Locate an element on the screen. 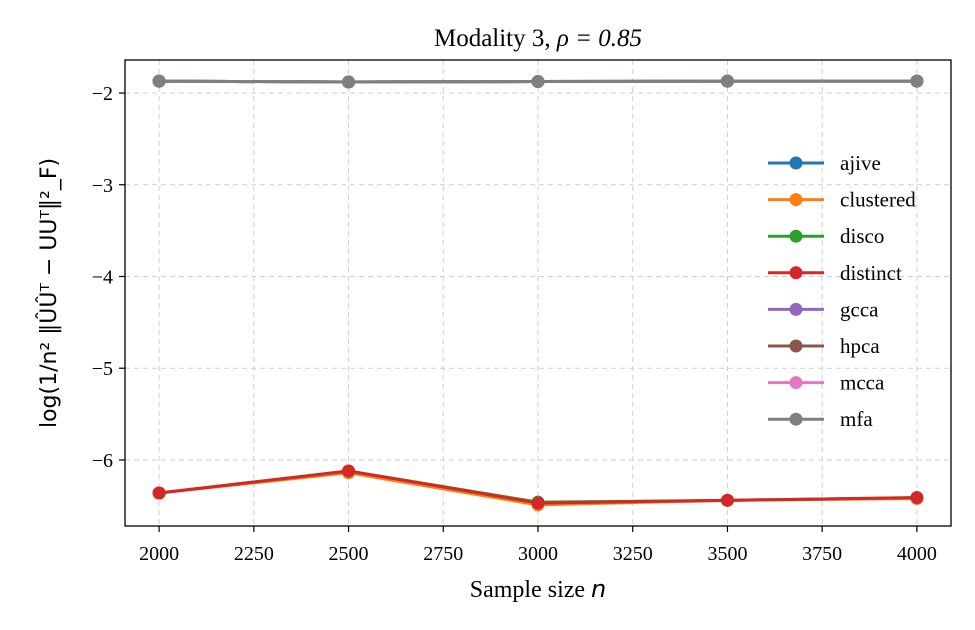 The width and height of the screenshot is (975, 630). y-tick-label: −6 is located at coordinates (102, 461).